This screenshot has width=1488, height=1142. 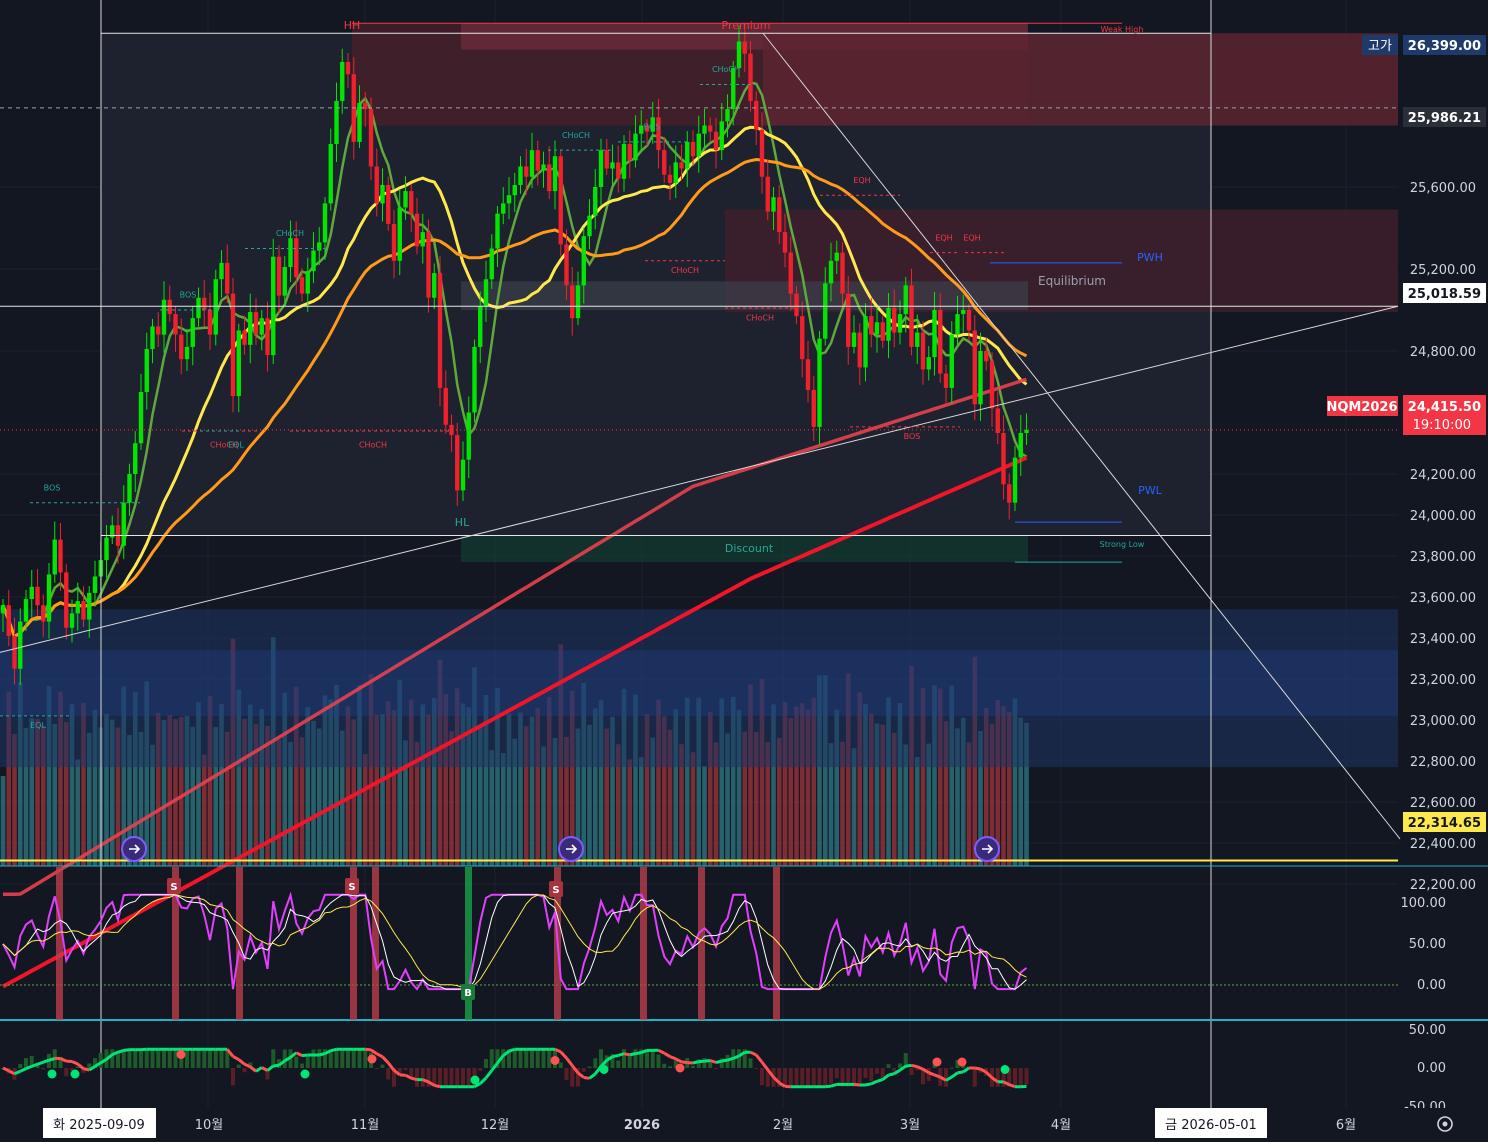 What do you see at coordinates (352, 25) in the screenshot?
I see `hh-label: HH` at bounding box center [352, 25].